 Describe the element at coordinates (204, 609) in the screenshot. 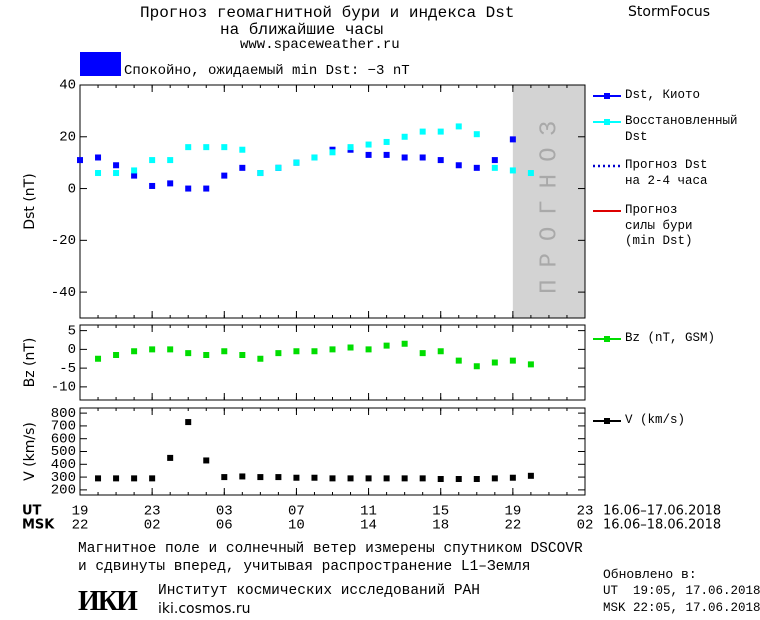

I see `site: iki.cosmos.ru` at that location.